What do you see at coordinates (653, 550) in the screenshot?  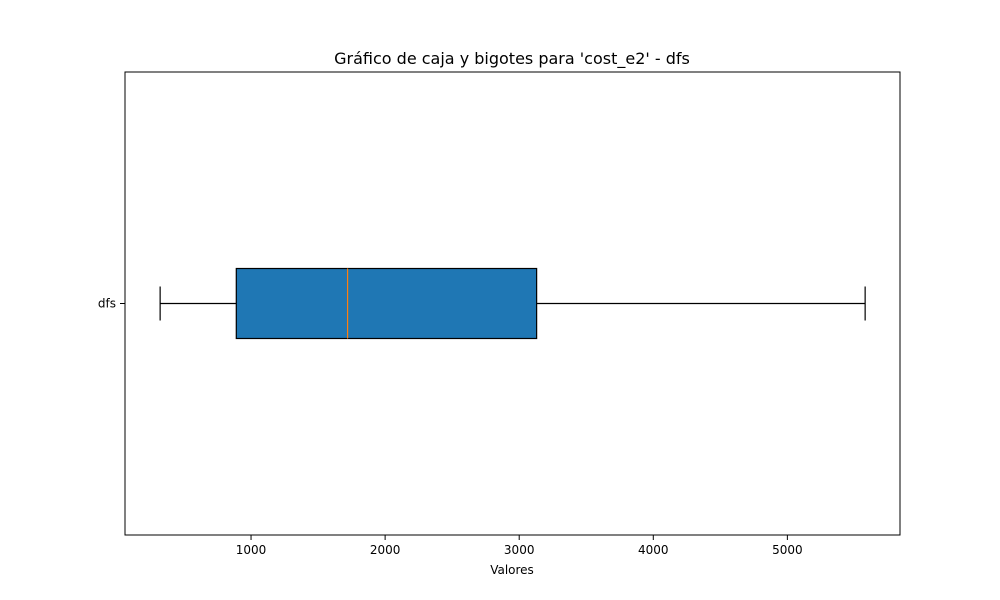 I see `x-tick-label: 4000` at bounding box center [653, 550].